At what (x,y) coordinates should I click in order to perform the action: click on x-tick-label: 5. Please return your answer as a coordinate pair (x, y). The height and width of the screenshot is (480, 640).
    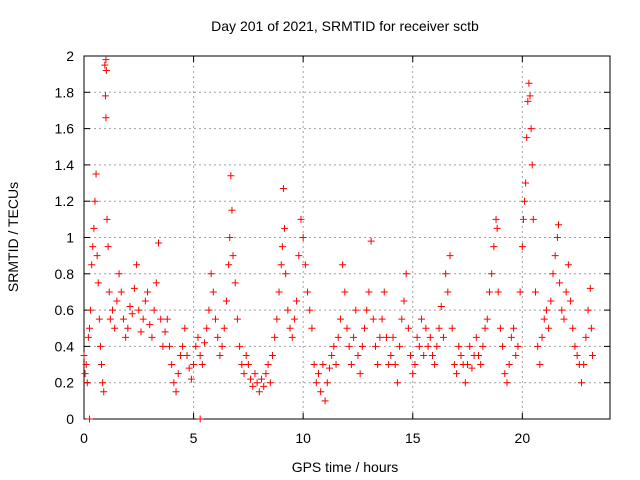
    Looking at the image, I should click on (194, 438).